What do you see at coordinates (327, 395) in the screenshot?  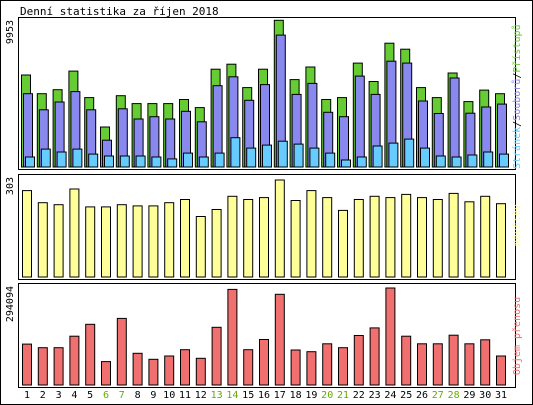 I see `x-tick-label-day-20: 20` at bounding box center [327, 395].